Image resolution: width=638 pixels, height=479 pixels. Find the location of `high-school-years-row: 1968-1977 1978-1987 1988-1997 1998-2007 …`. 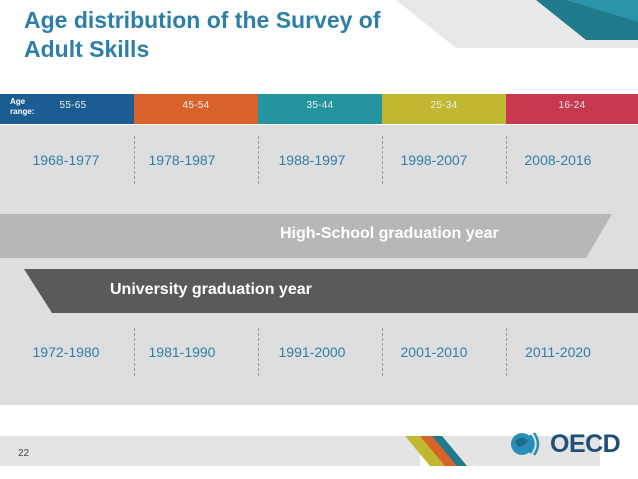

high-school-years-row: 1968-1977 1978-1987 1988-1997 1998-2007 … is located at coordinates (319, 160).